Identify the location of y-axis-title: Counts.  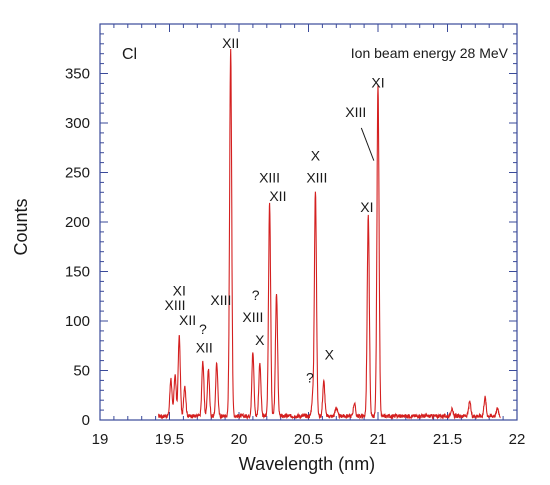
(21, 226).